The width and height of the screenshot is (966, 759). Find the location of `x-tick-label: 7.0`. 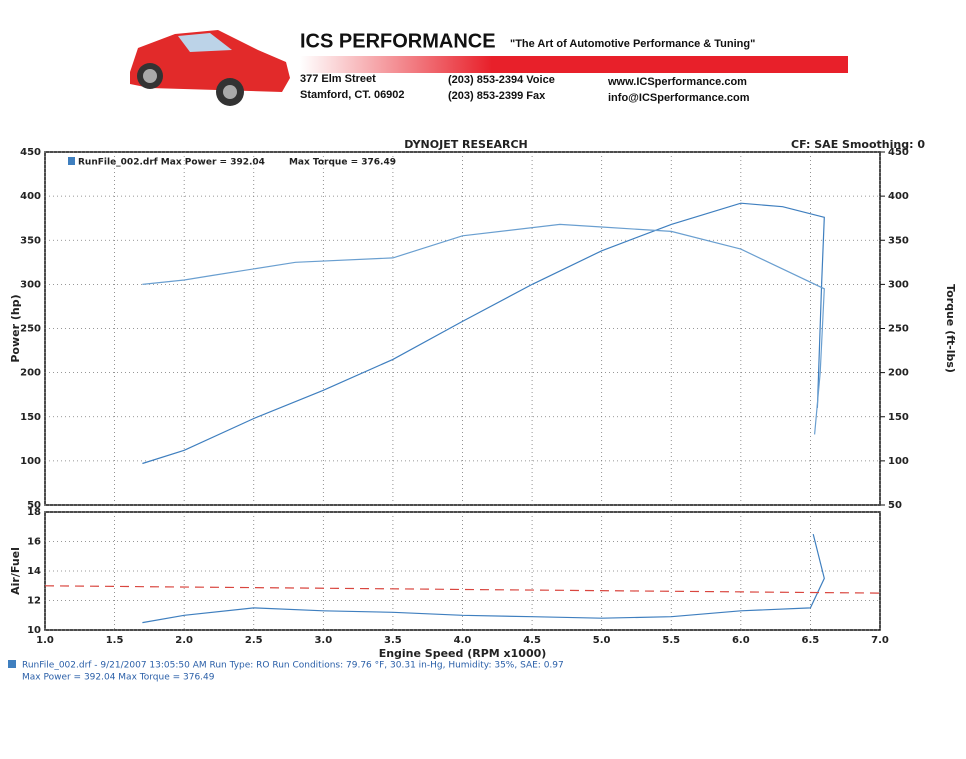

x-tick-label: 7.0 is located at coordinates (880, 640).